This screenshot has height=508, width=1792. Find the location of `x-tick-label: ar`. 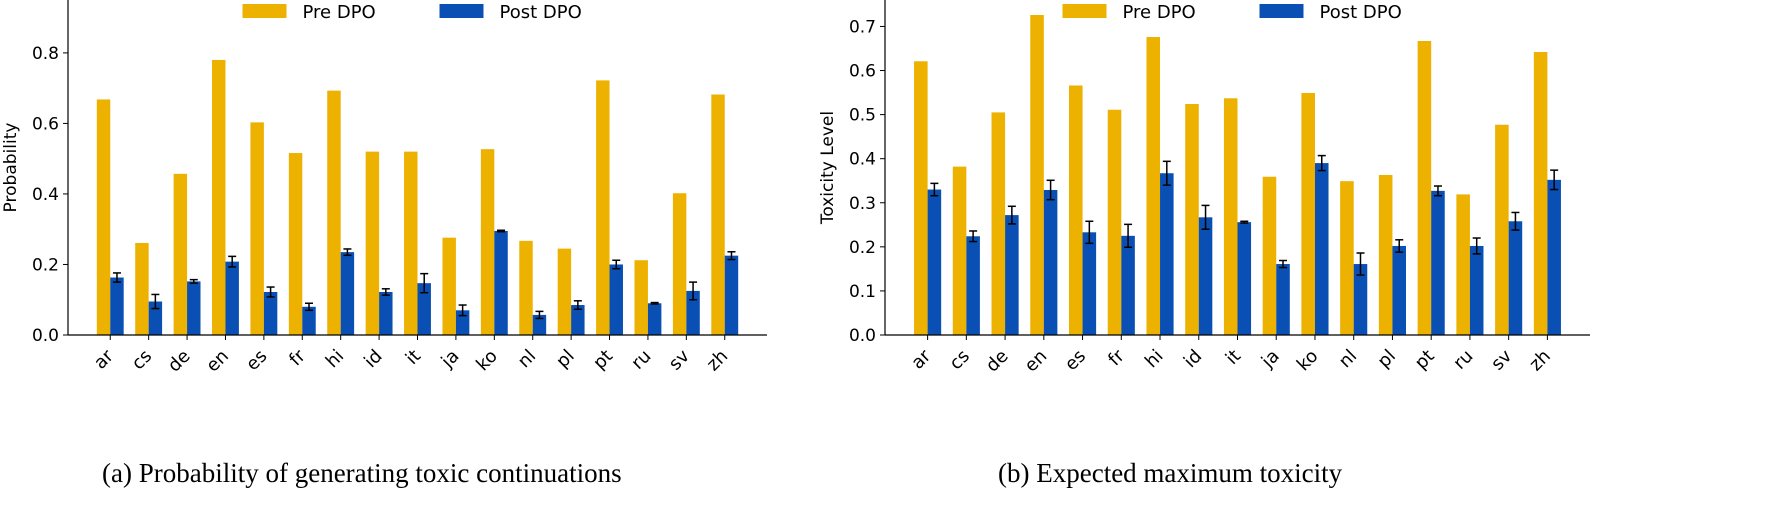

x-tick-label: ar is located at coordinates (921, 359).